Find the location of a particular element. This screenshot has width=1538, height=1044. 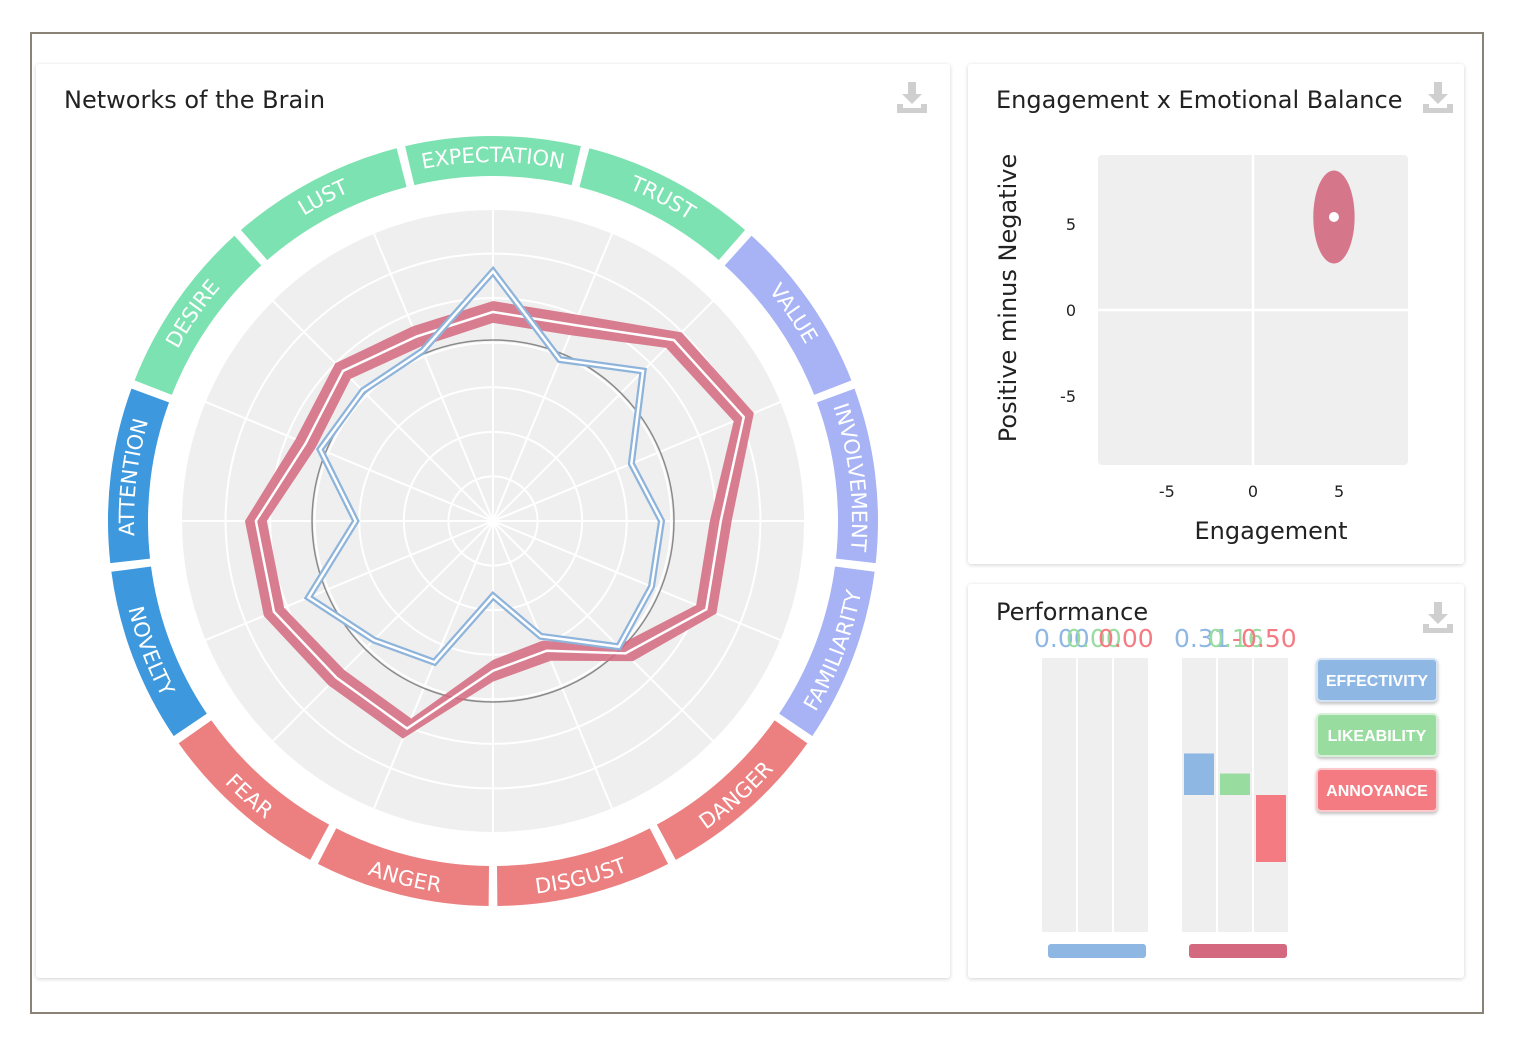

radar-segment-desire is located at coordinates (198, 315).